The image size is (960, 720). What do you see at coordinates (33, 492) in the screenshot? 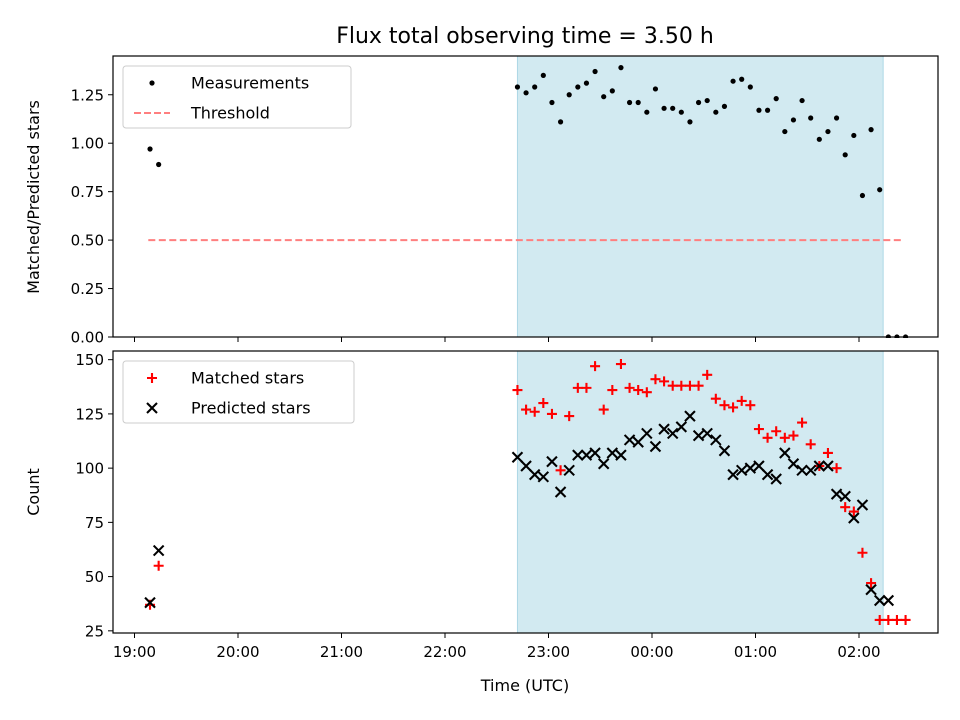
I see `bottom-y-axis-label: Count` at bounding box center [33, 492].